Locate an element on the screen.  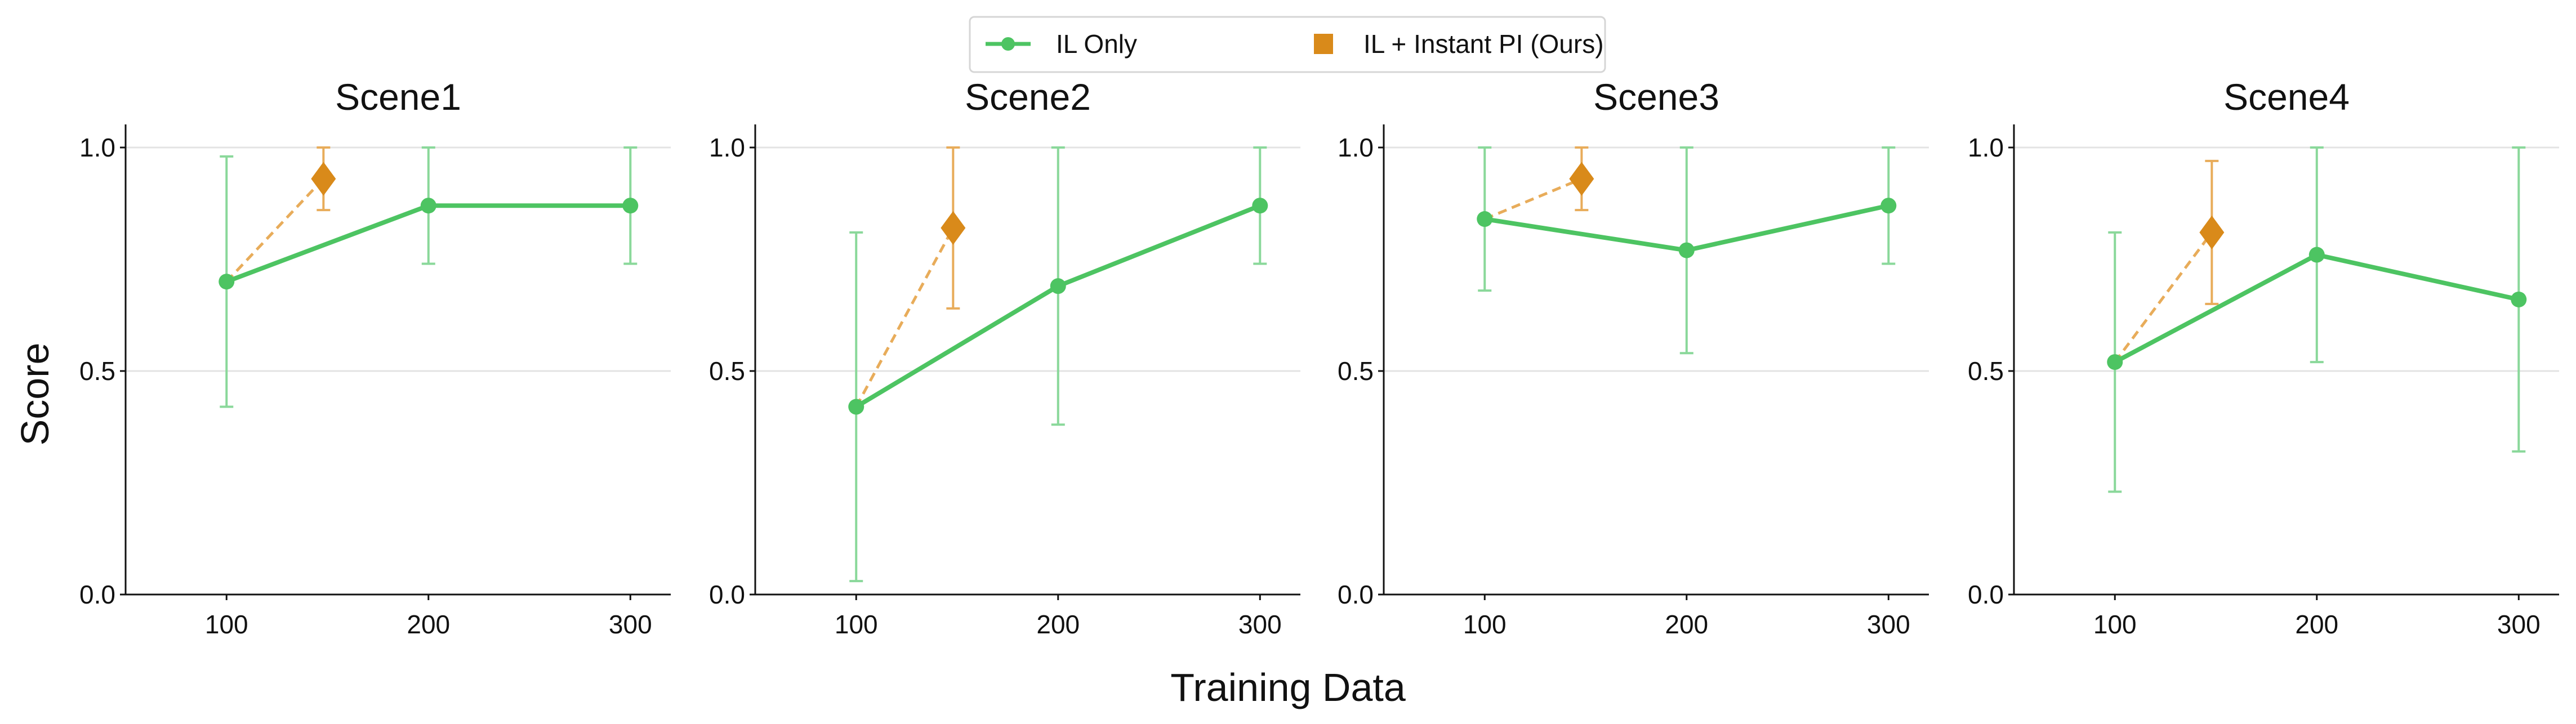
legend: IL Only IL + Instant PI (Ours) is located at coordinates (1287, 44).